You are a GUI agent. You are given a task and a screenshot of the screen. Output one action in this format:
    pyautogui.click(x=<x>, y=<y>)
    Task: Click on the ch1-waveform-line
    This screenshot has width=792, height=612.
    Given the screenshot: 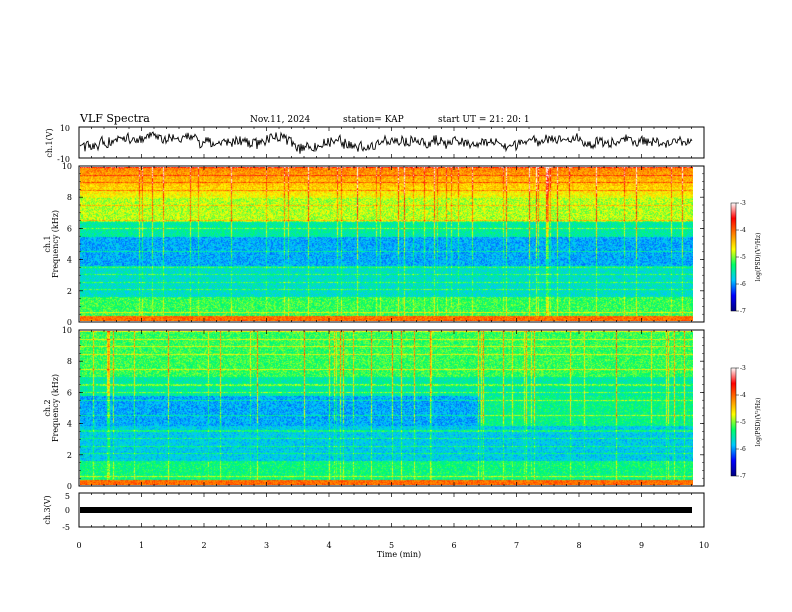 What is the action you would take?
    pyautogui.click(x=386, y=142)
    